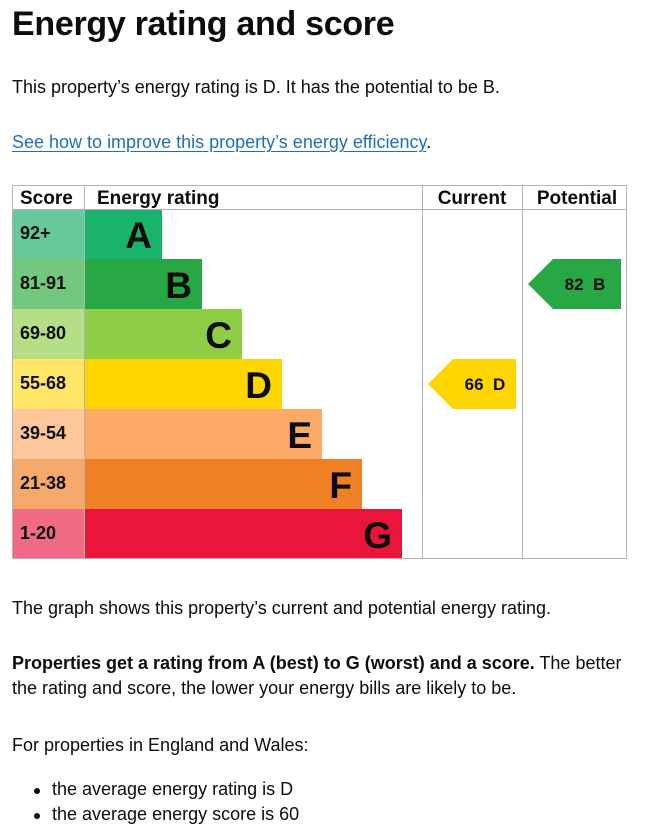  Describe the element at coordinates (43, 483) in the screenshot. I see `score-label-f: 21-38` at that location.